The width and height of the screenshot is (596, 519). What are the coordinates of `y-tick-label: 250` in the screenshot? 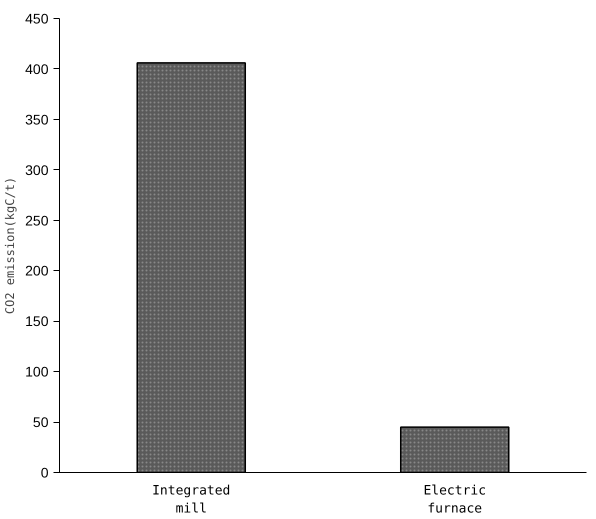 It's located at (37, 220).